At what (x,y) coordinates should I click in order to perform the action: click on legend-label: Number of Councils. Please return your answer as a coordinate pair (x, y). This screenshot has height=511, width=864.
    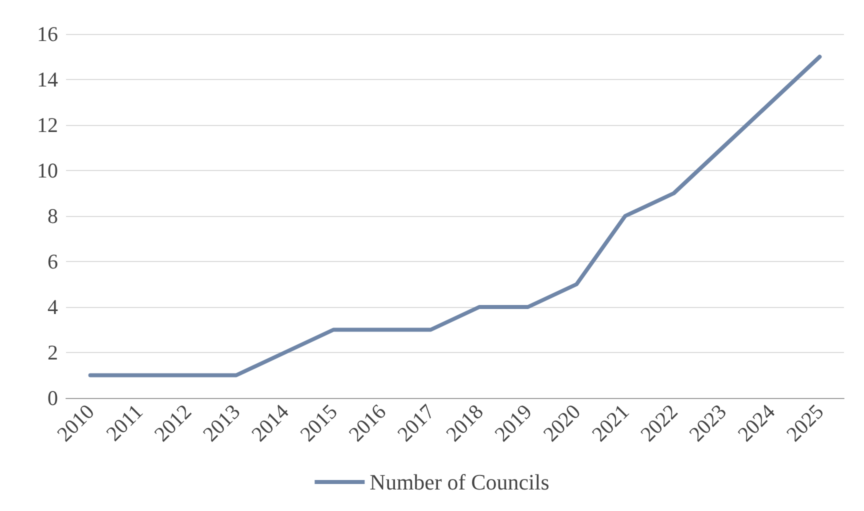
    Looking at the image, I should click on (460, 482).